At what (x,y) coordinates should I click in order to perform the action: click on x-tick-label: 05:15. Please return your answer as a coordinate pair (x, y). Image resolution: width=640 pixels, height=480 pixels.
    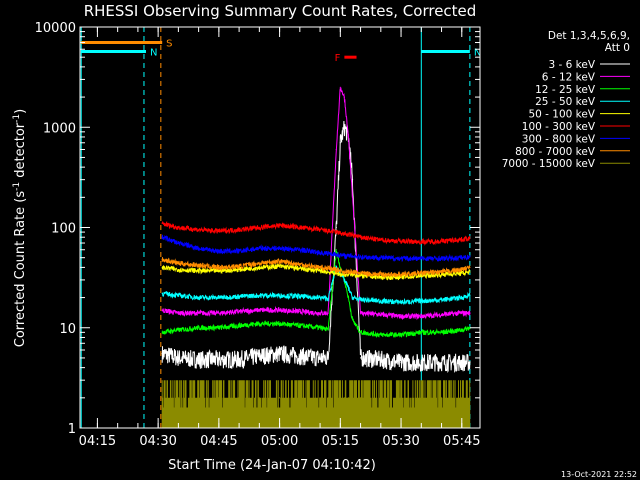
    Looking at the image, I should click on (340, 441).